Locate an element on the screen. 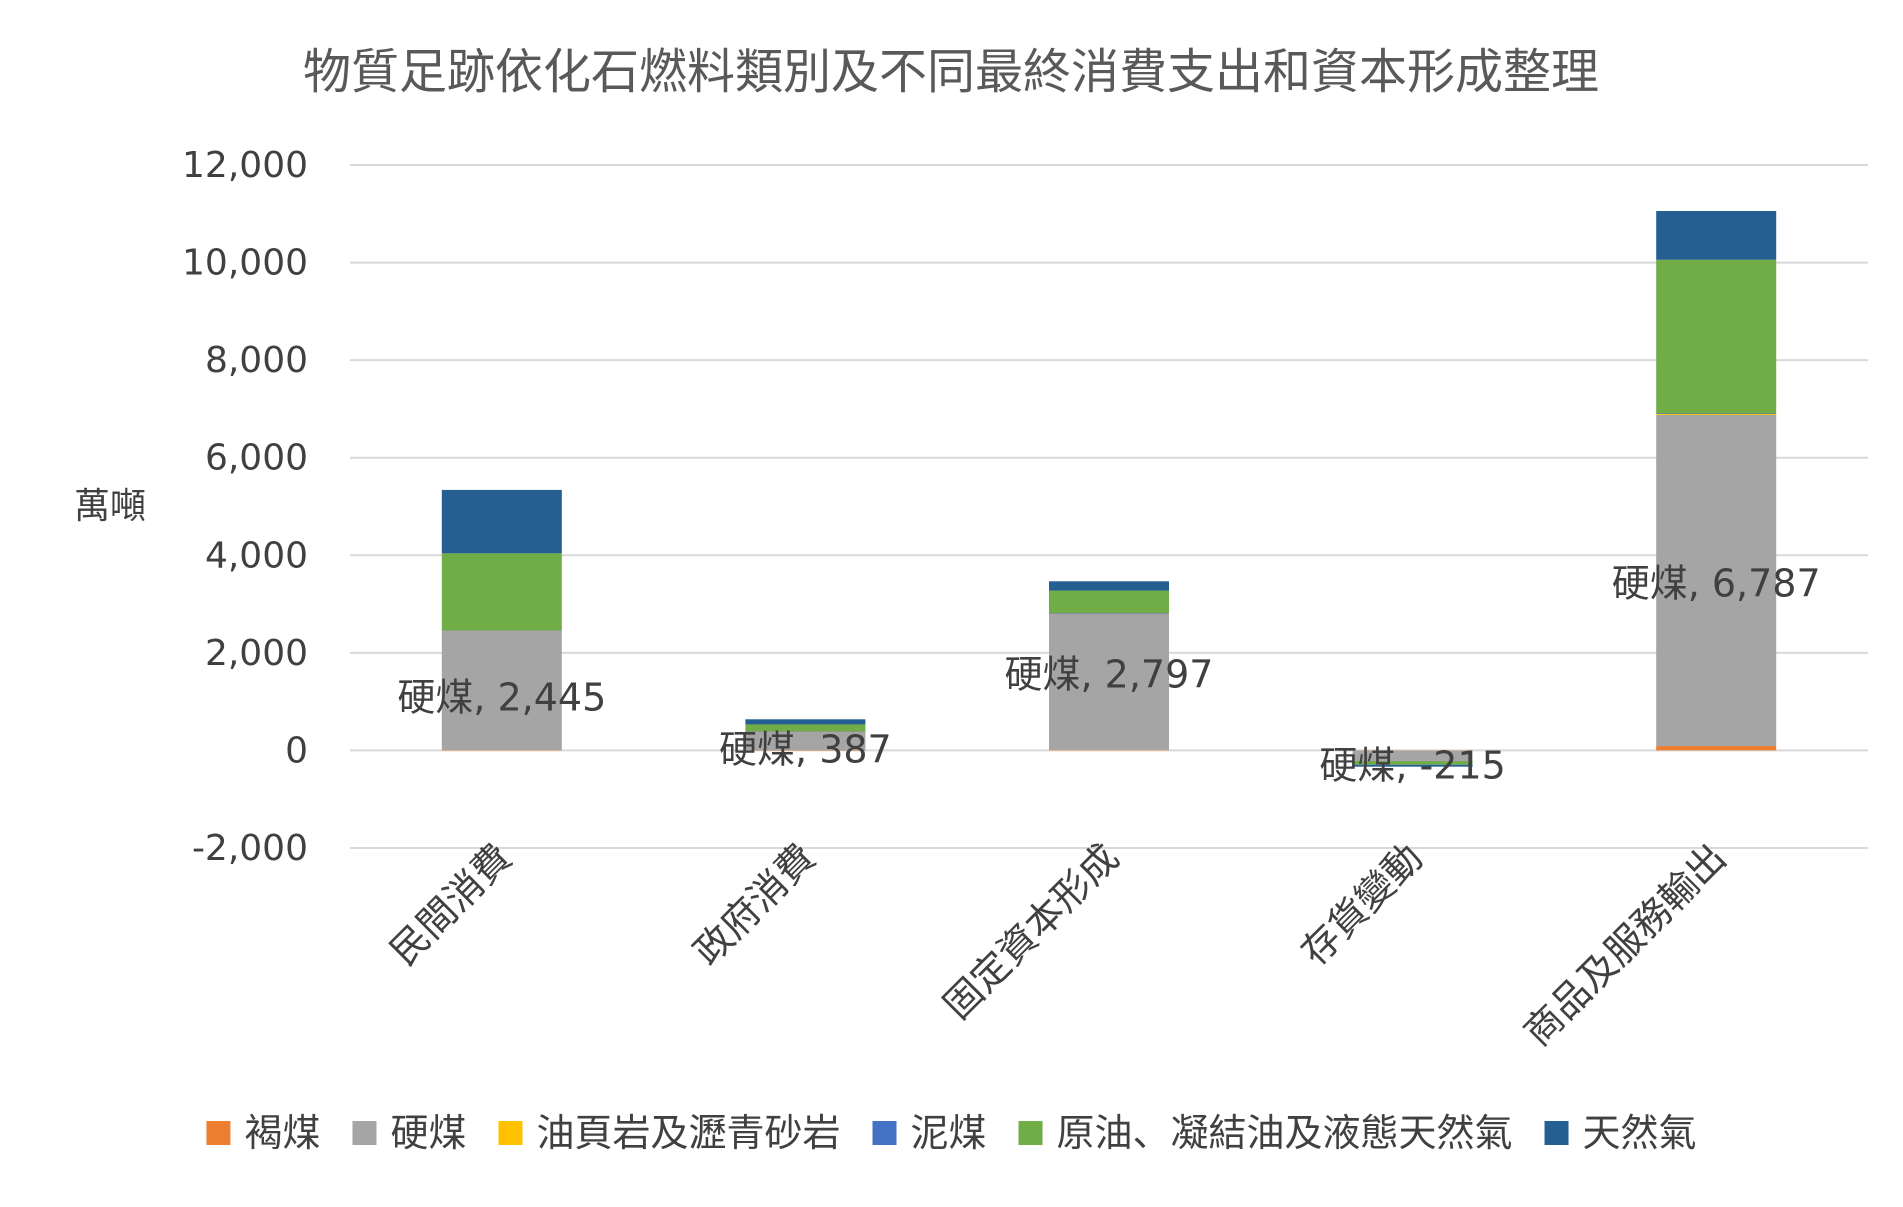  y-tick-label: 2,000 is located at coordinates (256, 653).